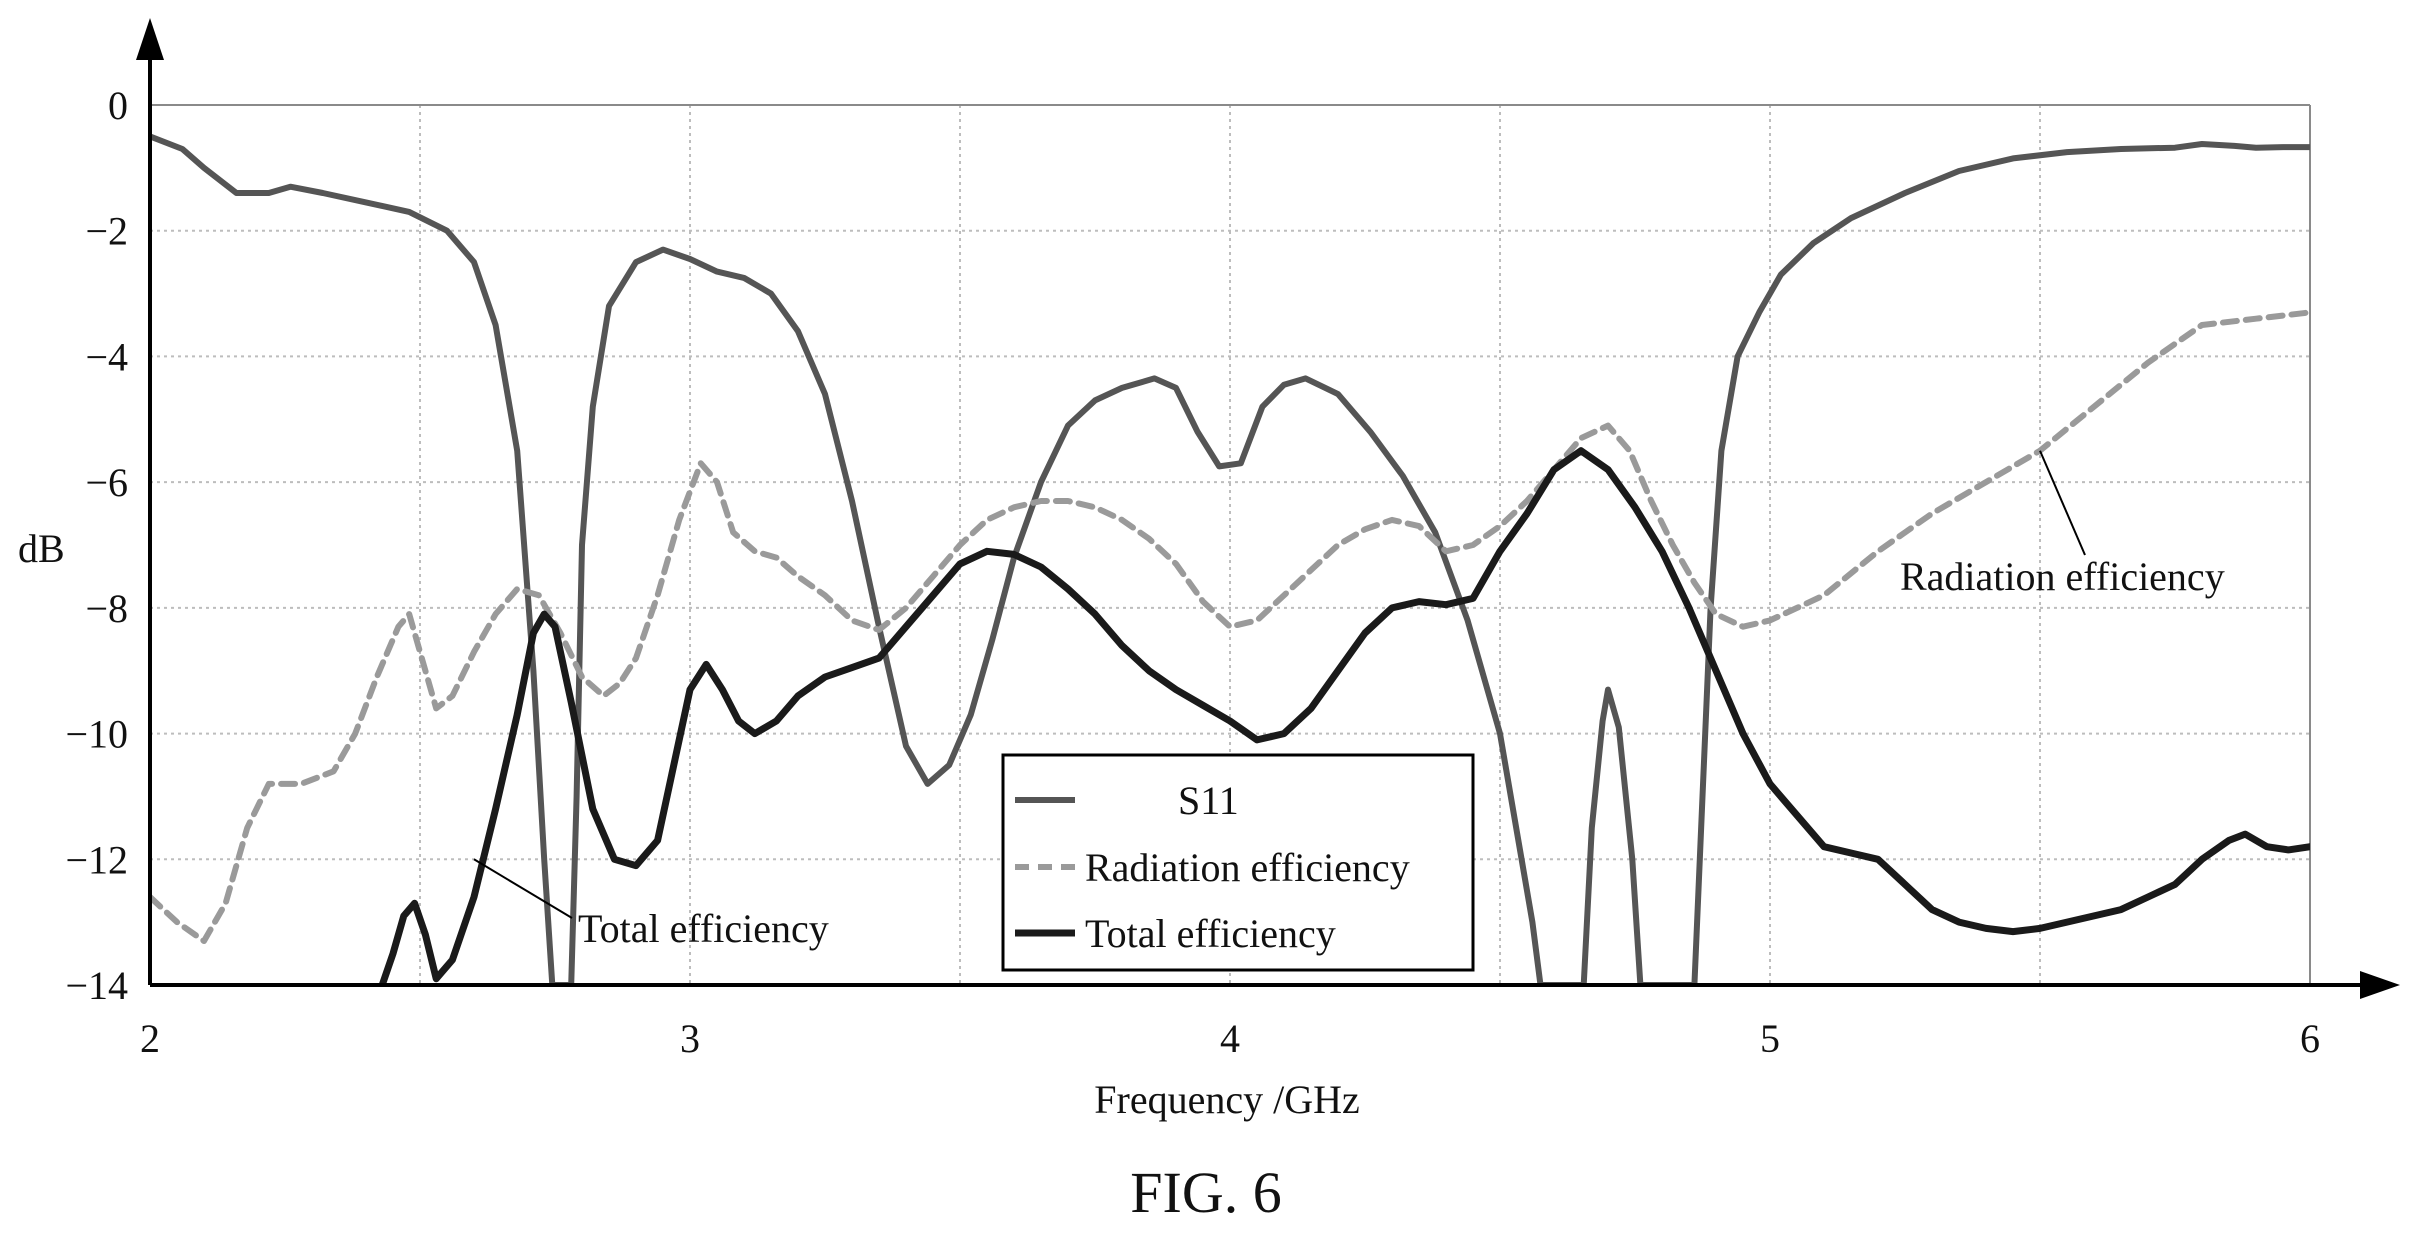  I want to click on y-tick-label: −10, so click(96, 734).